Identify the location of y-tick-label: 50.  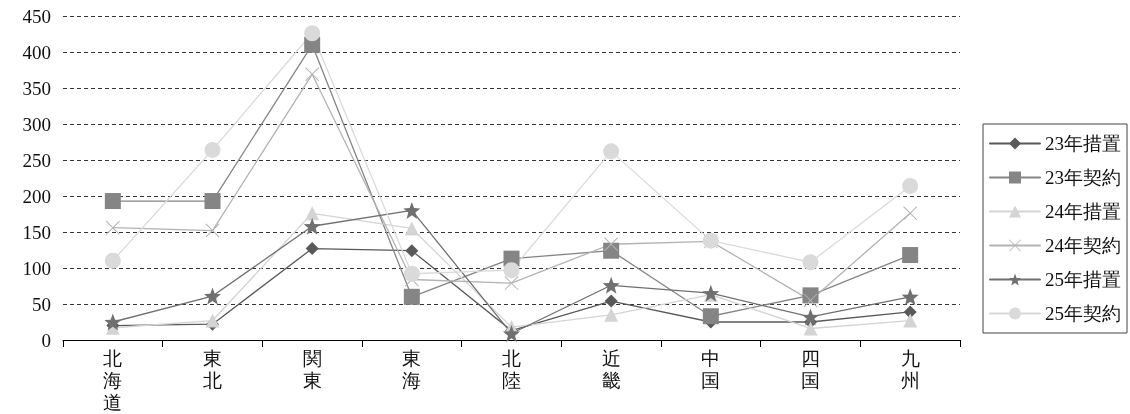
(41, 304).